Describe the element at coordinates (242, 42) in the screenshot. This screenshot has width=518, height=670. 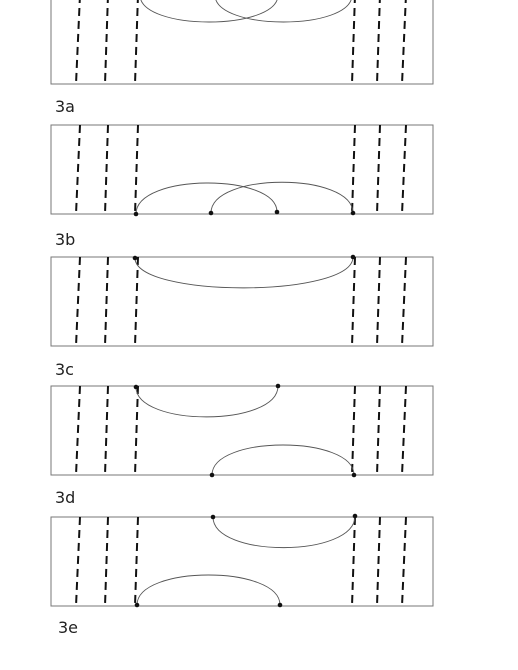
I see `panel-3a` at that location.